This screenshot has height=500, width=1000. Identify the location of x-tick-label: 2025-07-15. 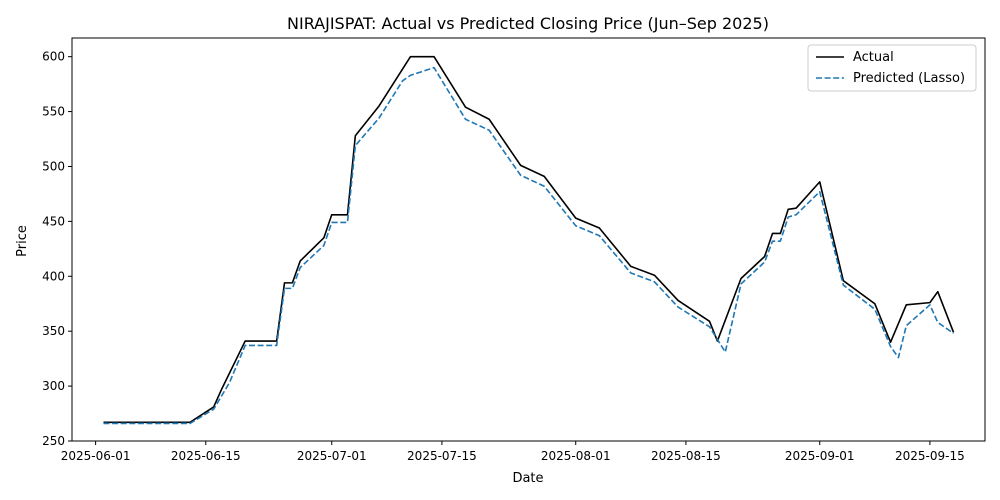
(442, 456).